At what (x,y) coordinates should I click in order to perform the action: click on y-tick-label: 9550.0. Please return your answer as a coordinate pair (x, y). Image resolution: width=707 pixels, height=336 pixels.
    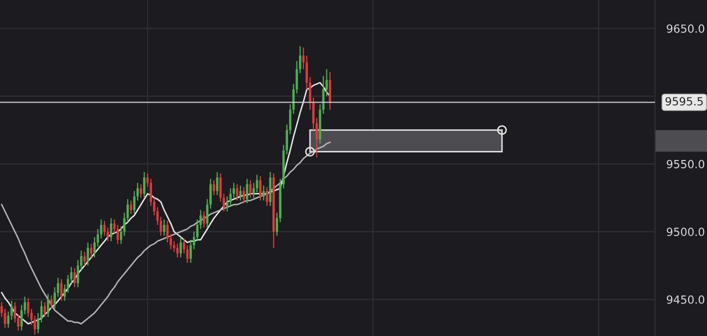
    Looking at the image, I should click on (685, 164).